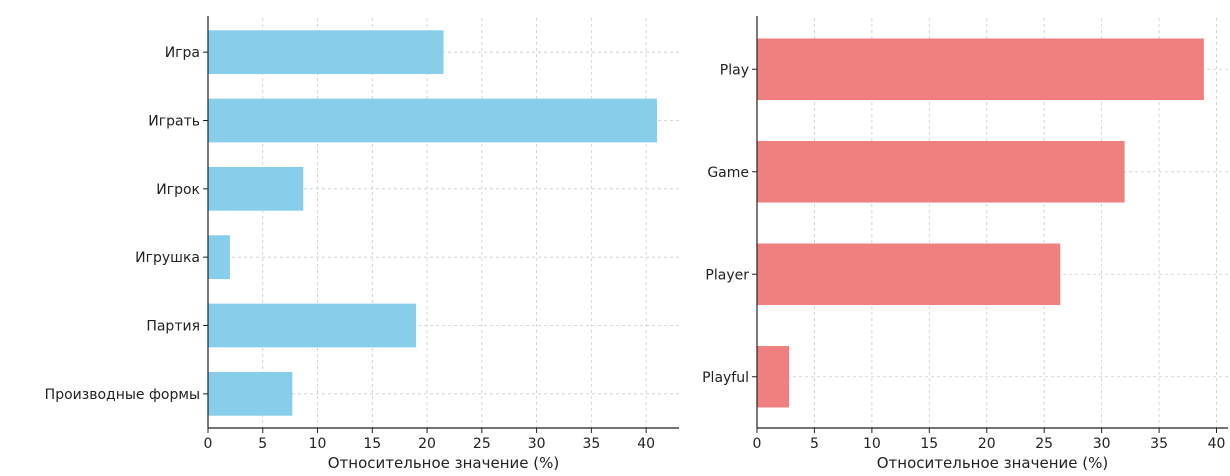 Image resolution: width=1230 pixels, height=476 pixels. What do you see at coordinates (182, 53) in the screenshot?
I see `category-label: Игра` at bounding box center [182, 53].